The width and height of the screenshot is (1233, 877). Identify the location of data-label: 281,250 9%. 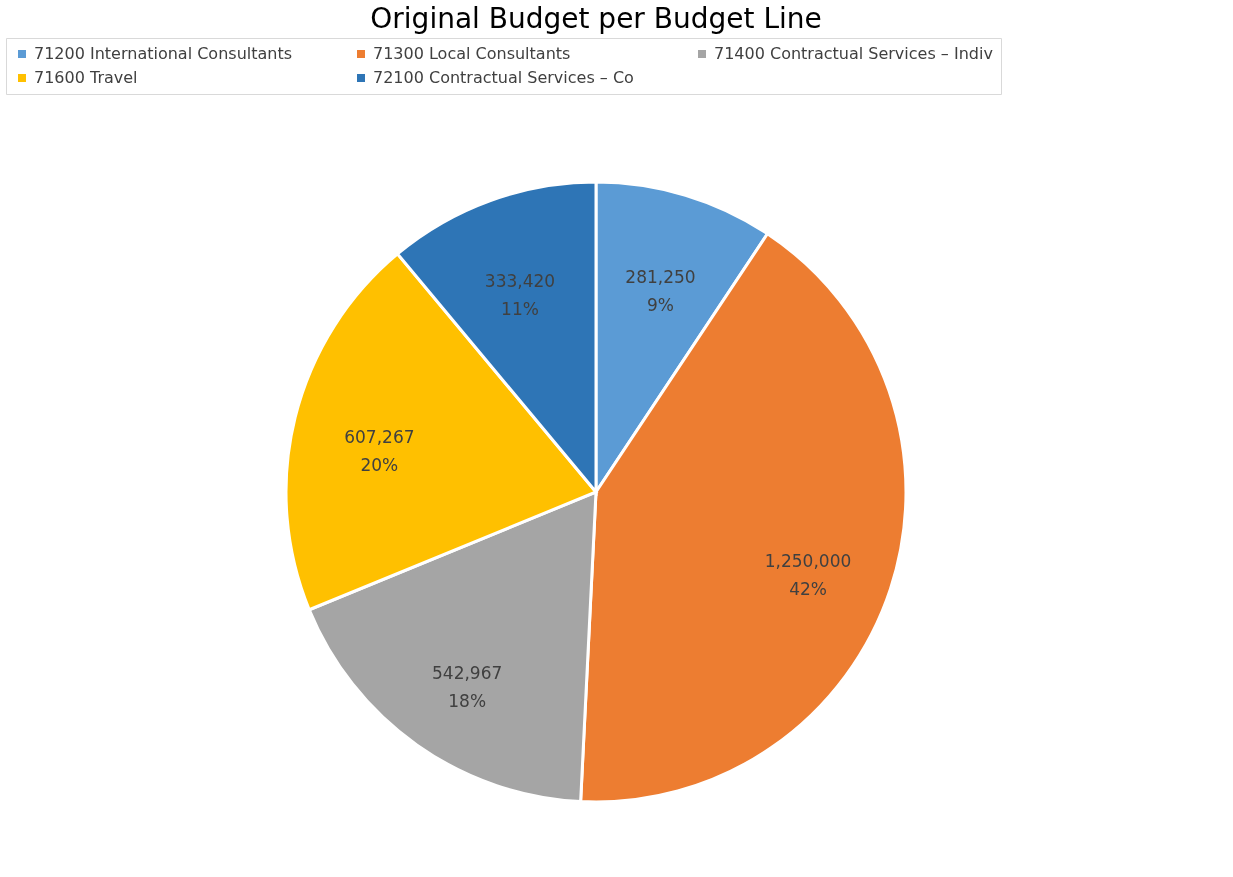
(660, 291).